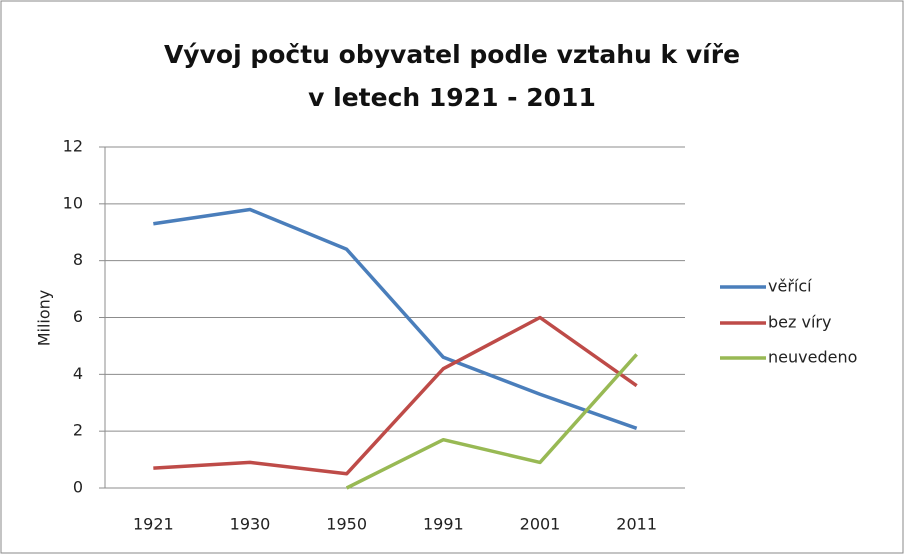 The image size is (904, 554). What do you see at coordinates (799, 322) in the screenshot?
I see `legend-label: bez víry` at bounding box center [799, 322].